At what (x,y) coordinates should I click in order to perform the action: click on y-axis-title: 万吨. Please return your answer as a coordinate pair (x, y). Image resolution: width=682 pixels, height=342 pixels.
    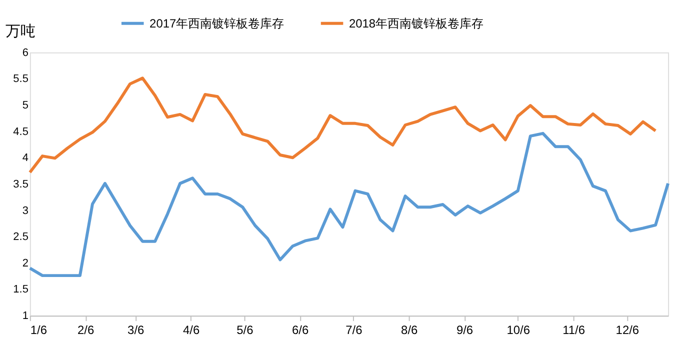
    Looking at the image, I should click on (20, 31).